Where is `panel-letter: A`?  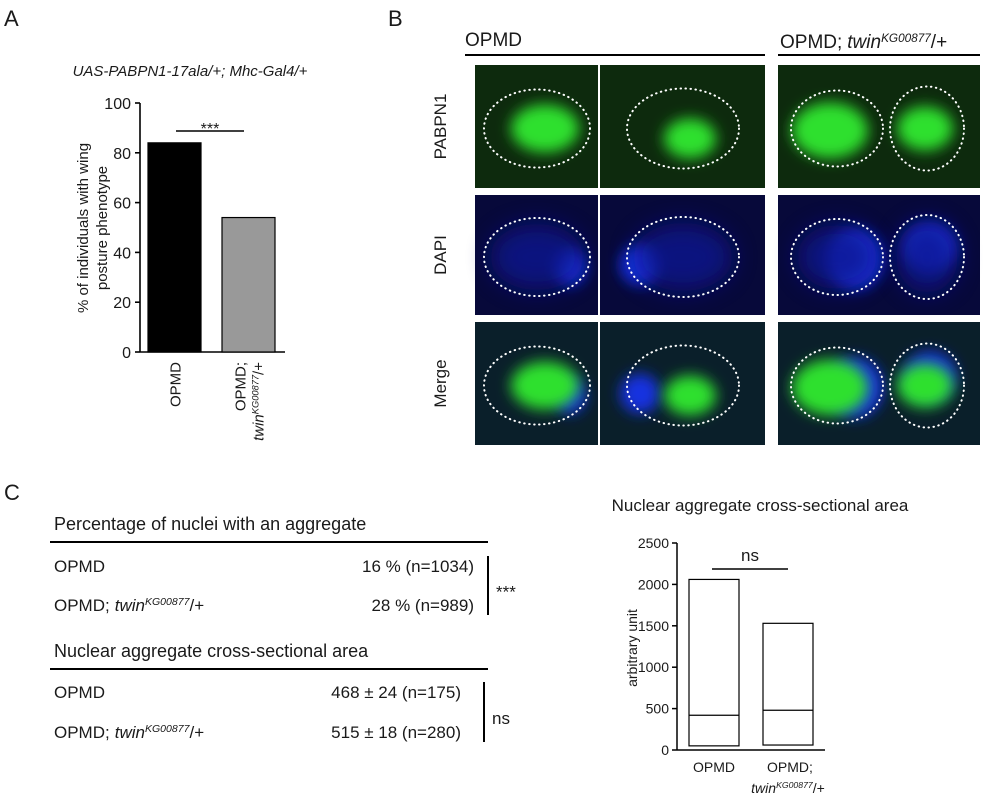 panel-letter: A is located at coordinates (11, 18).